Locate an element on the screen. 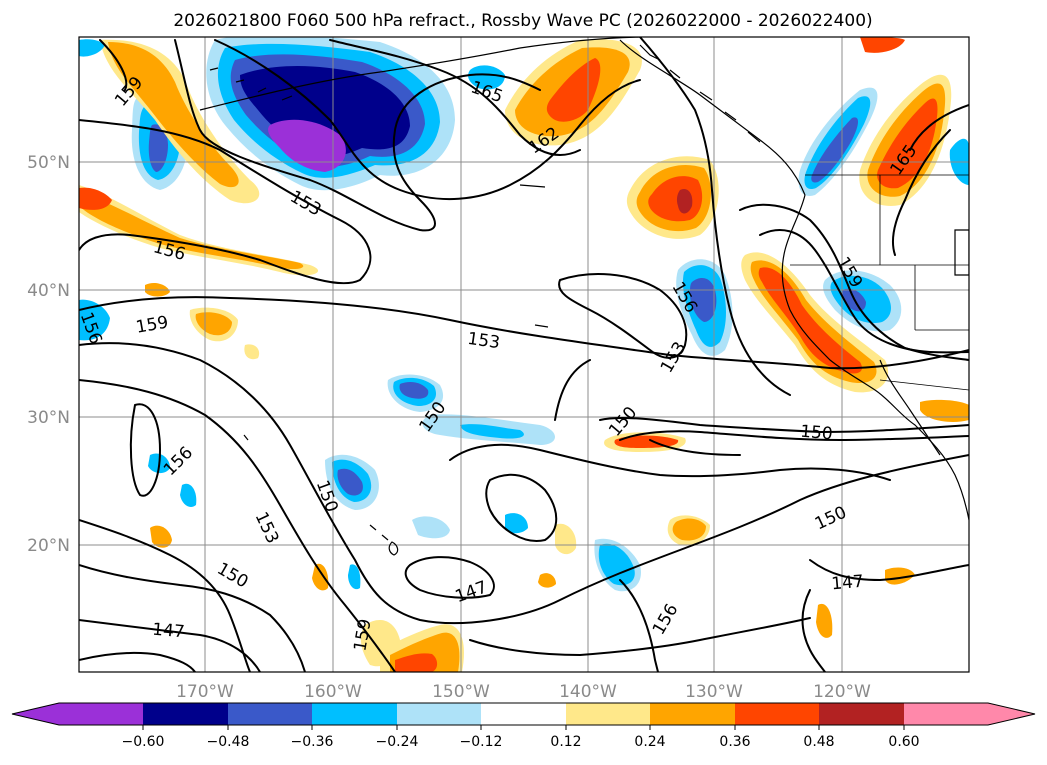  lat-label-30n: 30°N is located at coordinates (48, 418).